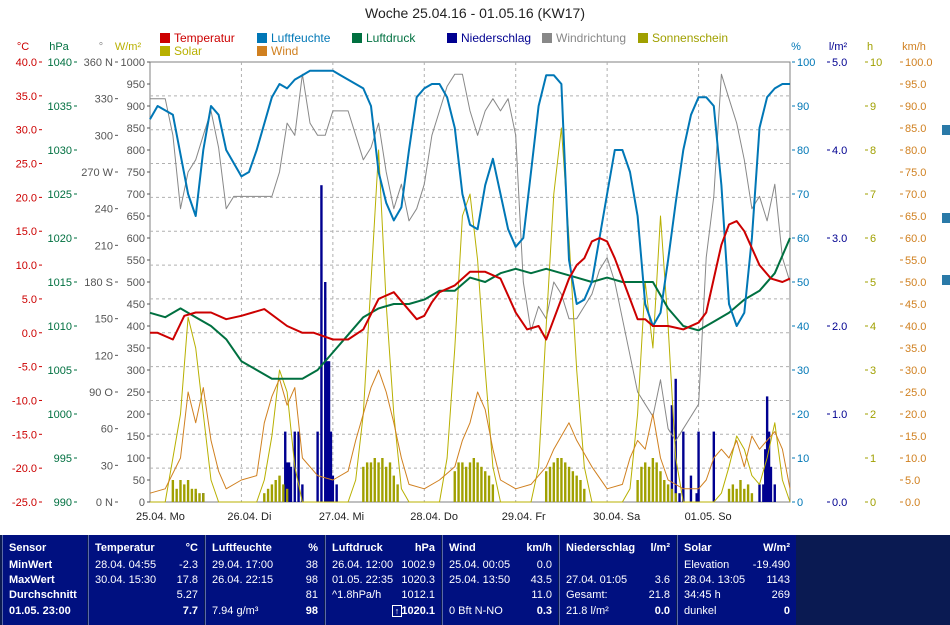  What do you see at coordinates (341, 517) in the screenshot?
I see `x-tick-label: 27.04. Mi` at bounding box center [341, 517].